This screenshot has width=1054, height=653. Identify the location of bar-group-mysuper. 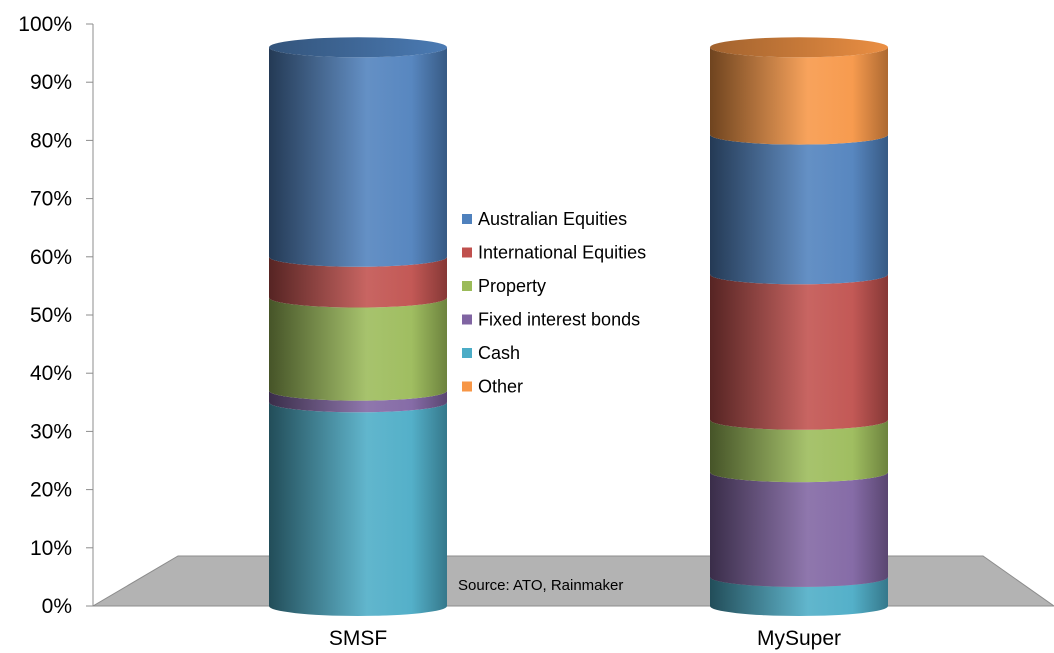
(799, 326).